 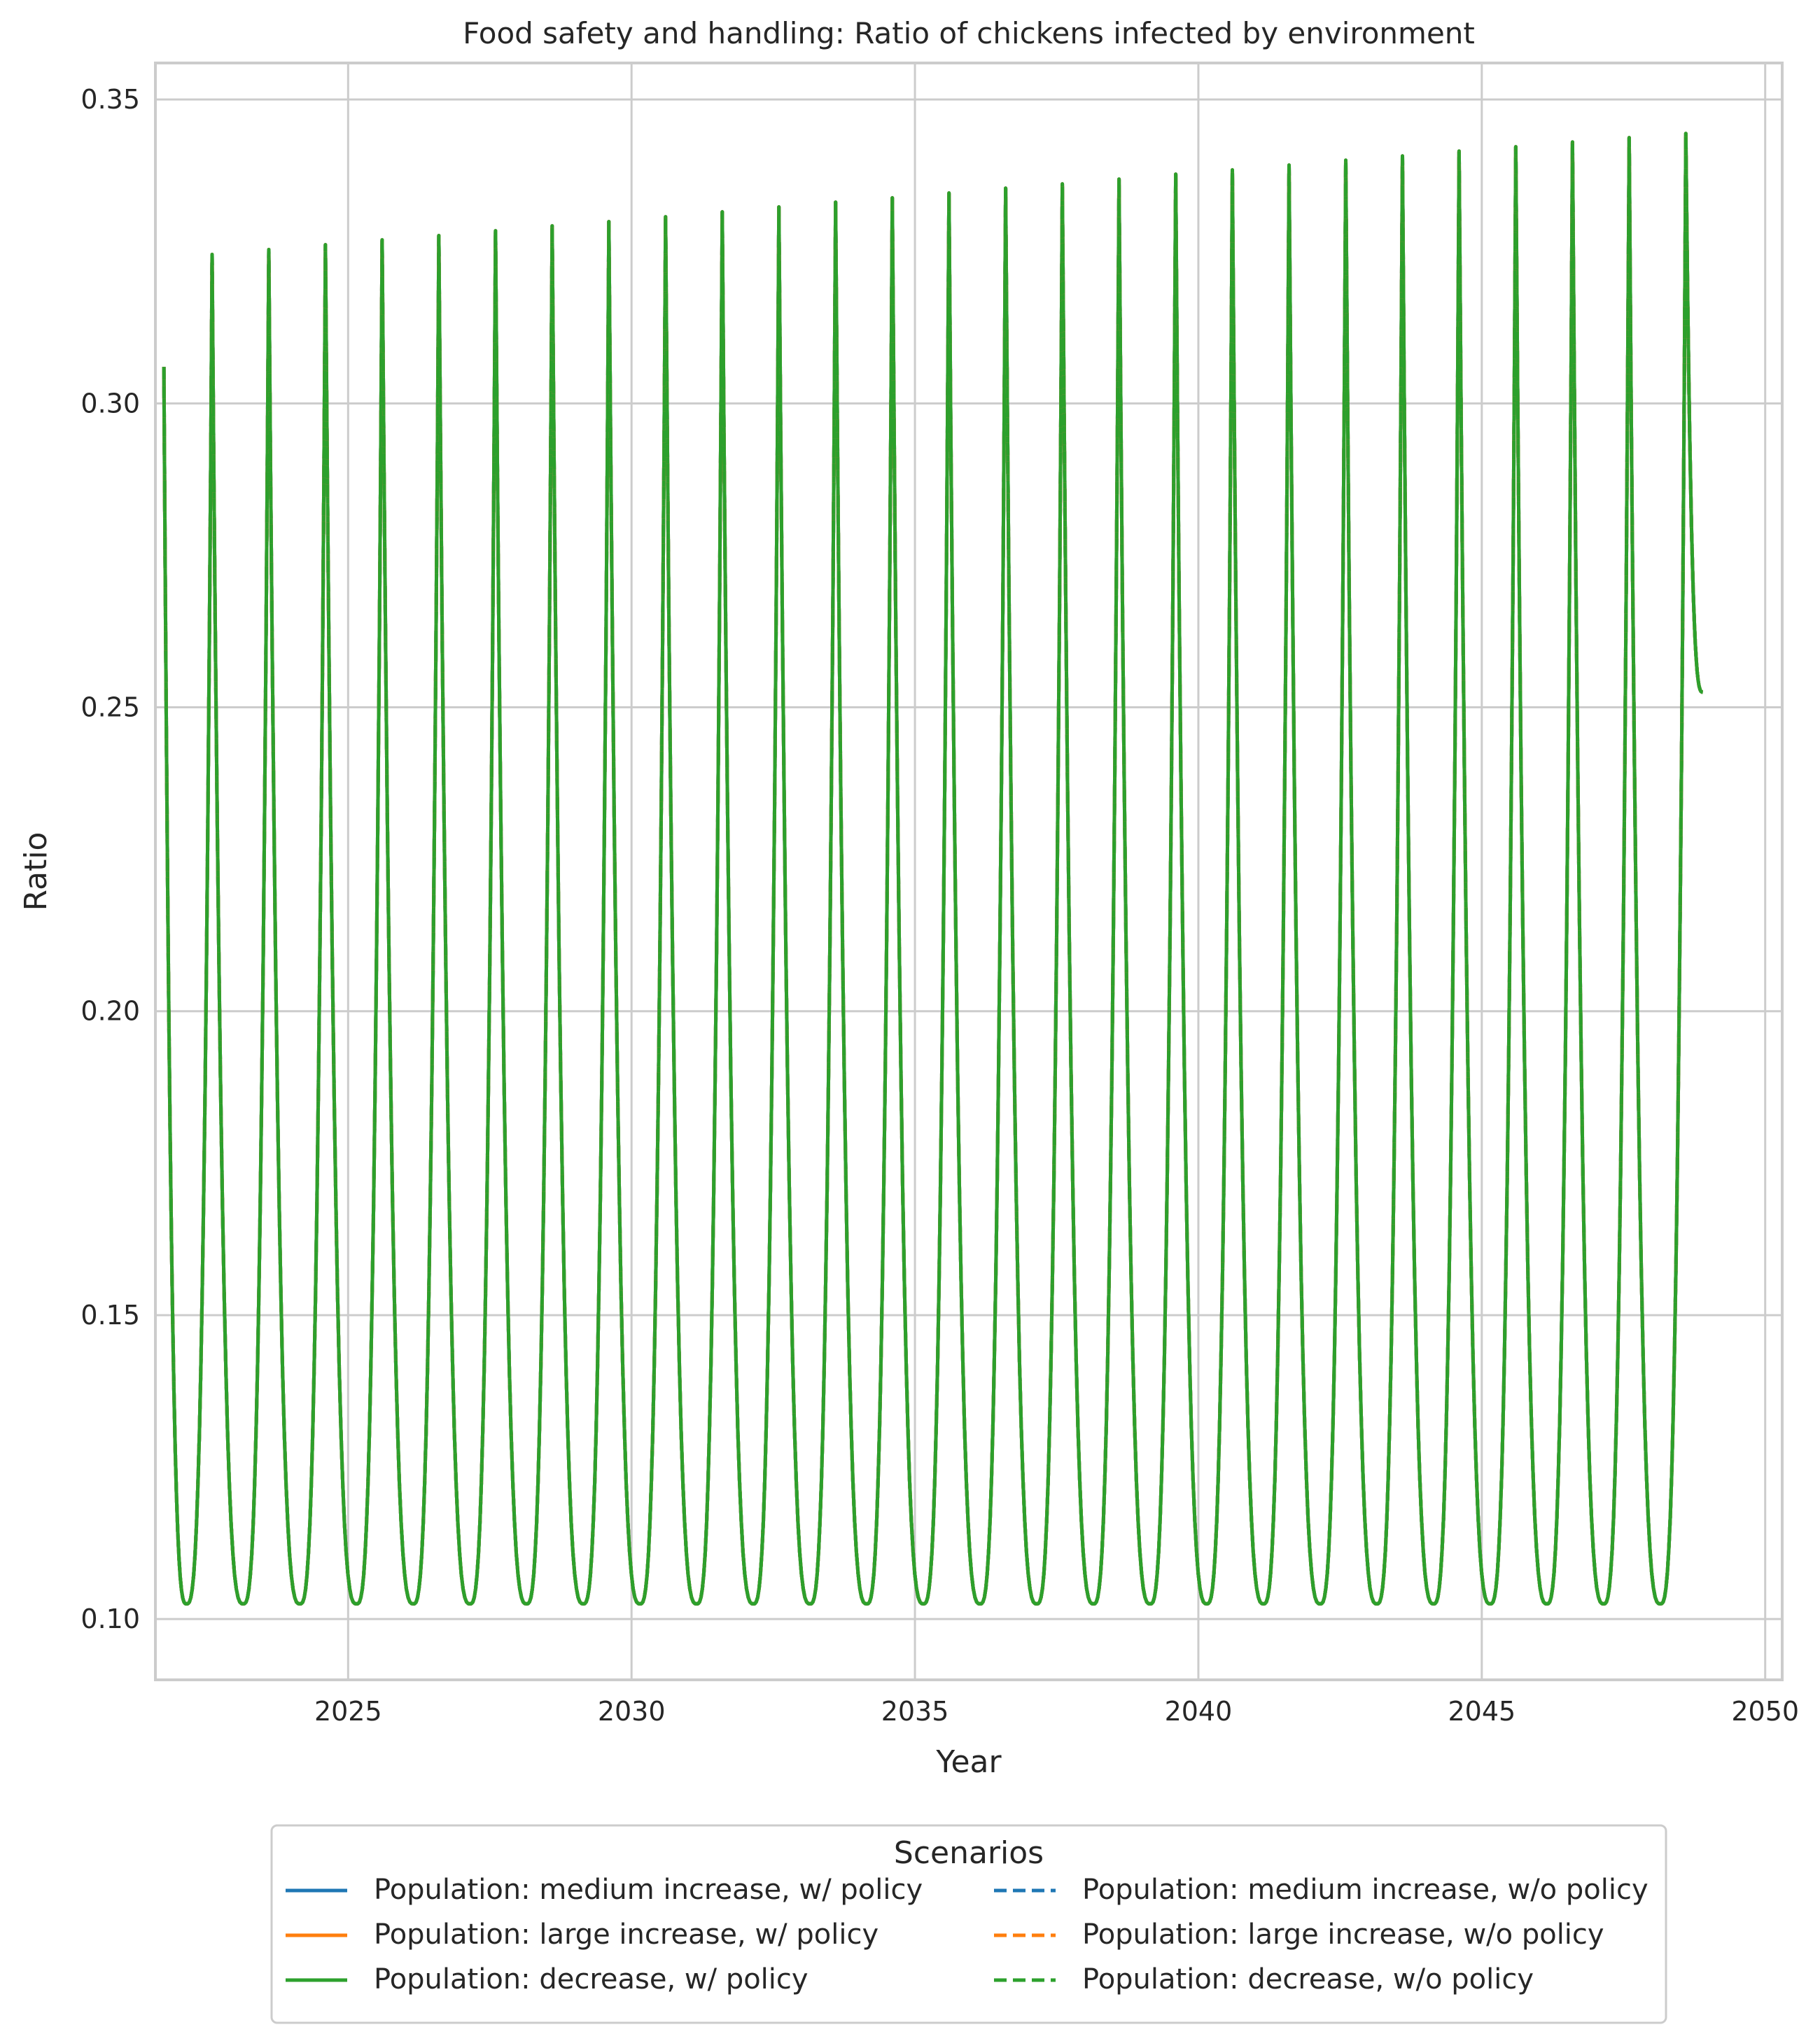 I want to click on legend-title: Scenarios, so click(x=969, y=1853).